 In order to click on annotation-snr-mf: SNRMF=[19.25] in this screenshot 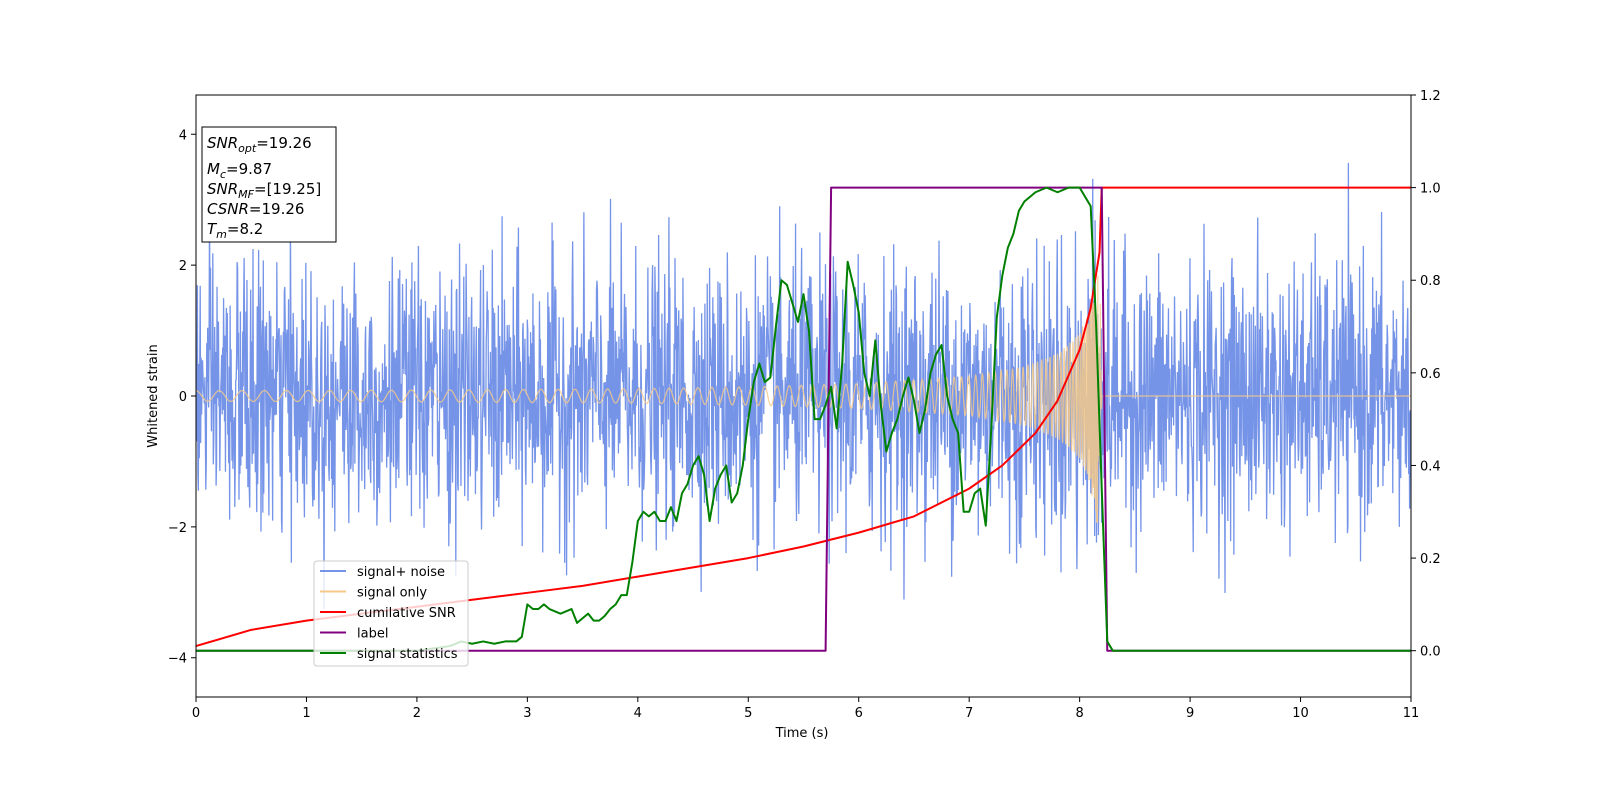, I will do `click(264, 190)`.